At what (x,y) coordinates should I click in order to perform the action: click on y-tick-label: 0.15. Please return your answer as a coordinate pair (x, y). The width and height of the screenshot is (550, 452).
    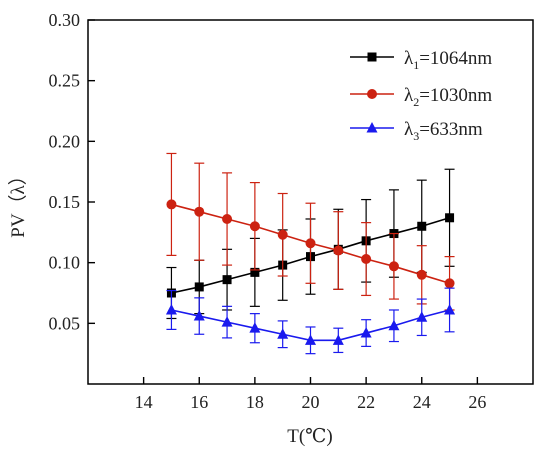
    Looking at the image, I should click on (65, 202).